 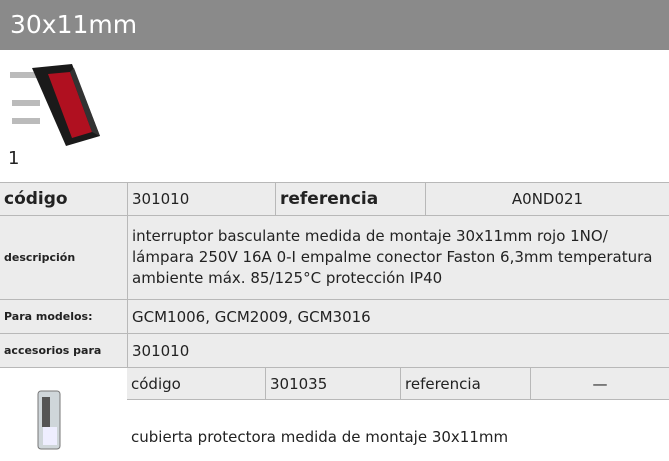 What do you see at coordinates (49, 420) in the screenshot?
I see `accessory-image` at bounding box center [49, 420].